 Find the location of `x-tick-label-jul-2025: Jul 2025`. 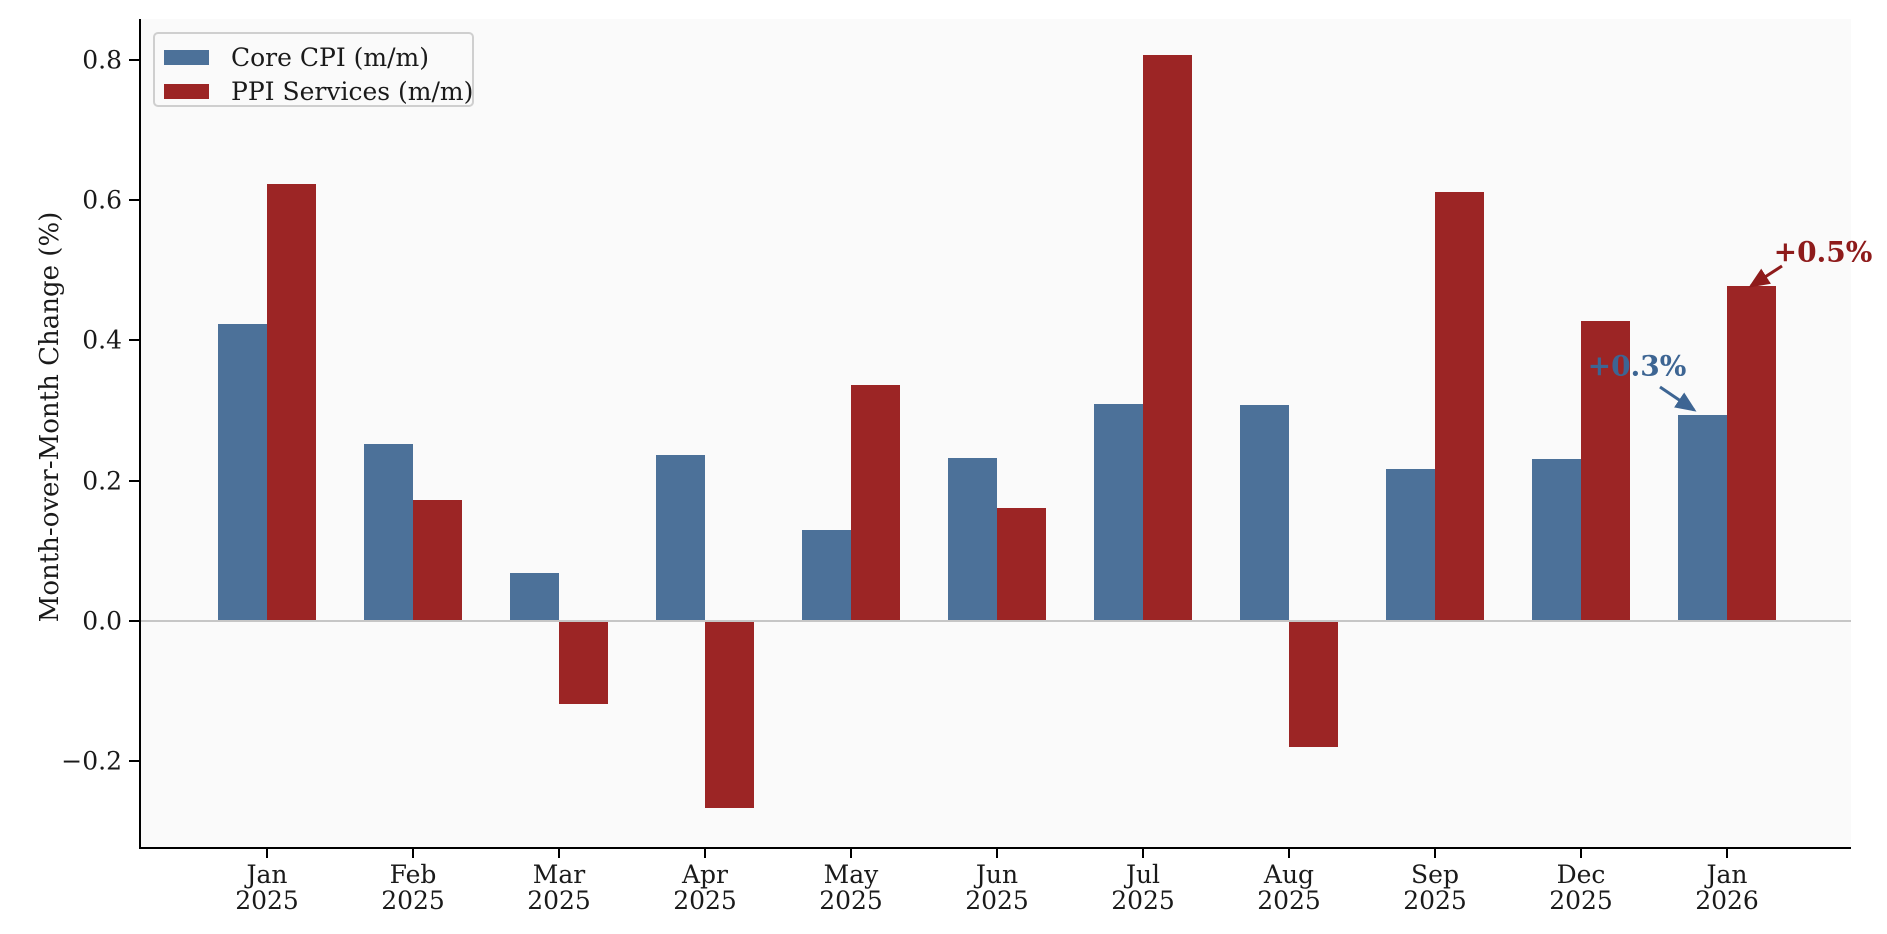

x-tick-label-jul-2025: Jul 2025 is located at coordinates (1143, 888).